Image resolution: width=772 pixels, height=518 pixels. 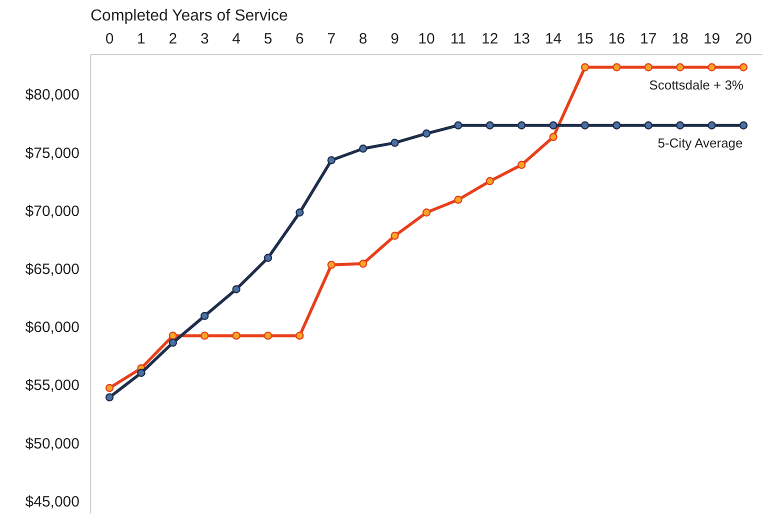 I want to click on x-tick-label: 3, so click(x=204, y=39).